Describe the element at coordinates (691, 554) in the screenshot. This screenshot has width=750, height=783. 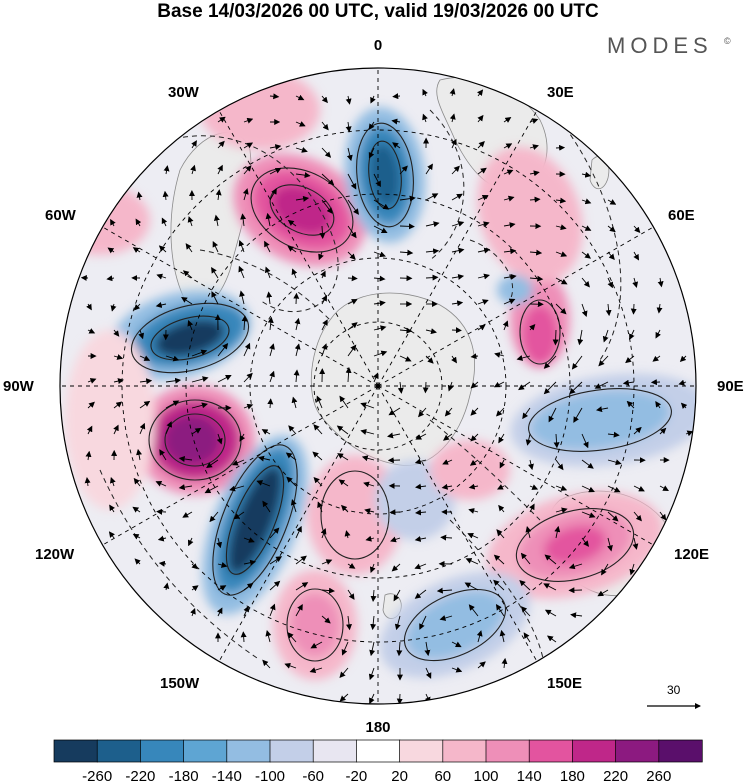
I see `lon-label-120e: 120E` at that location.